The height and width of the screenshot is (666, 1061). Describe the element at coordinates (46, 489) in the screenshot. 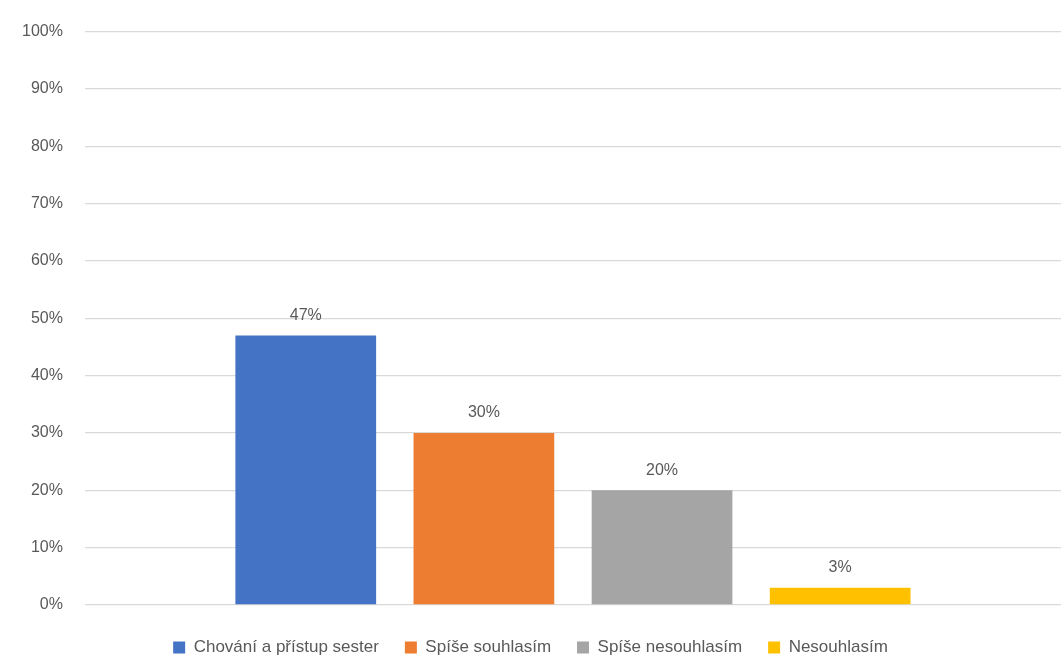

I see `y-tick-label: 20%` at that location.